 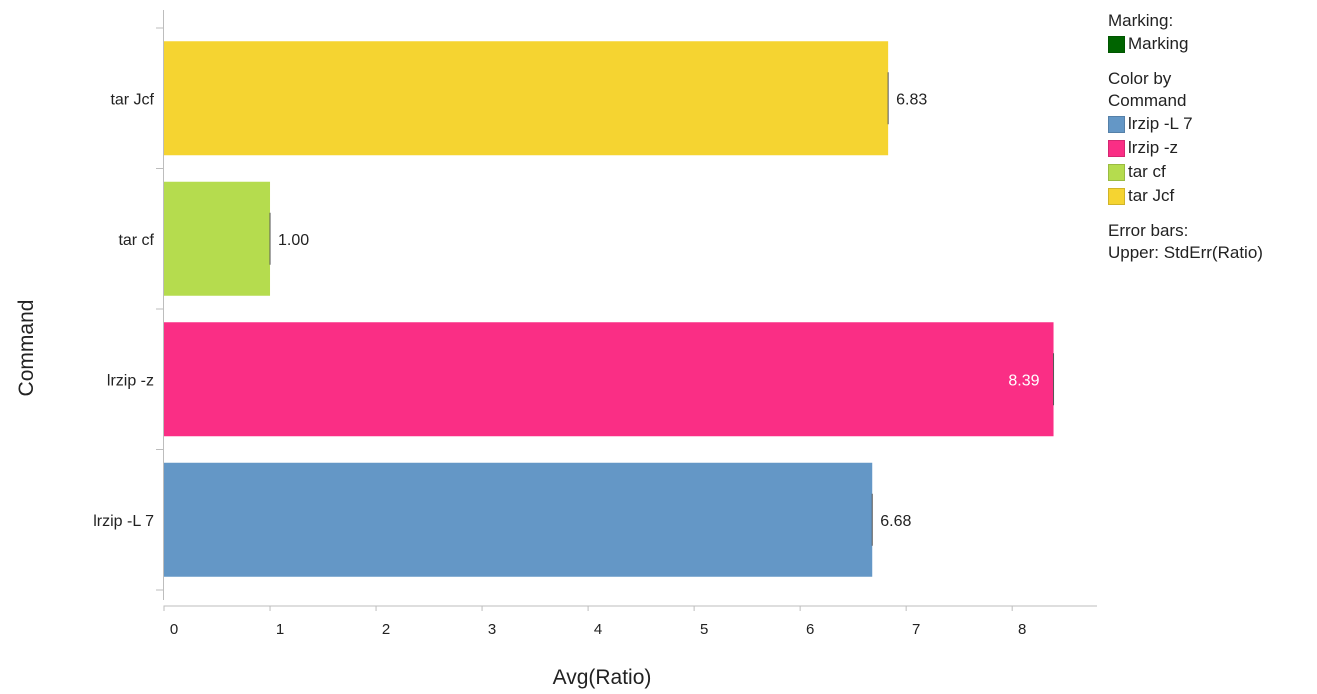 I want to click on legend-item: lrzip -z, so click(x=1185, y=148).